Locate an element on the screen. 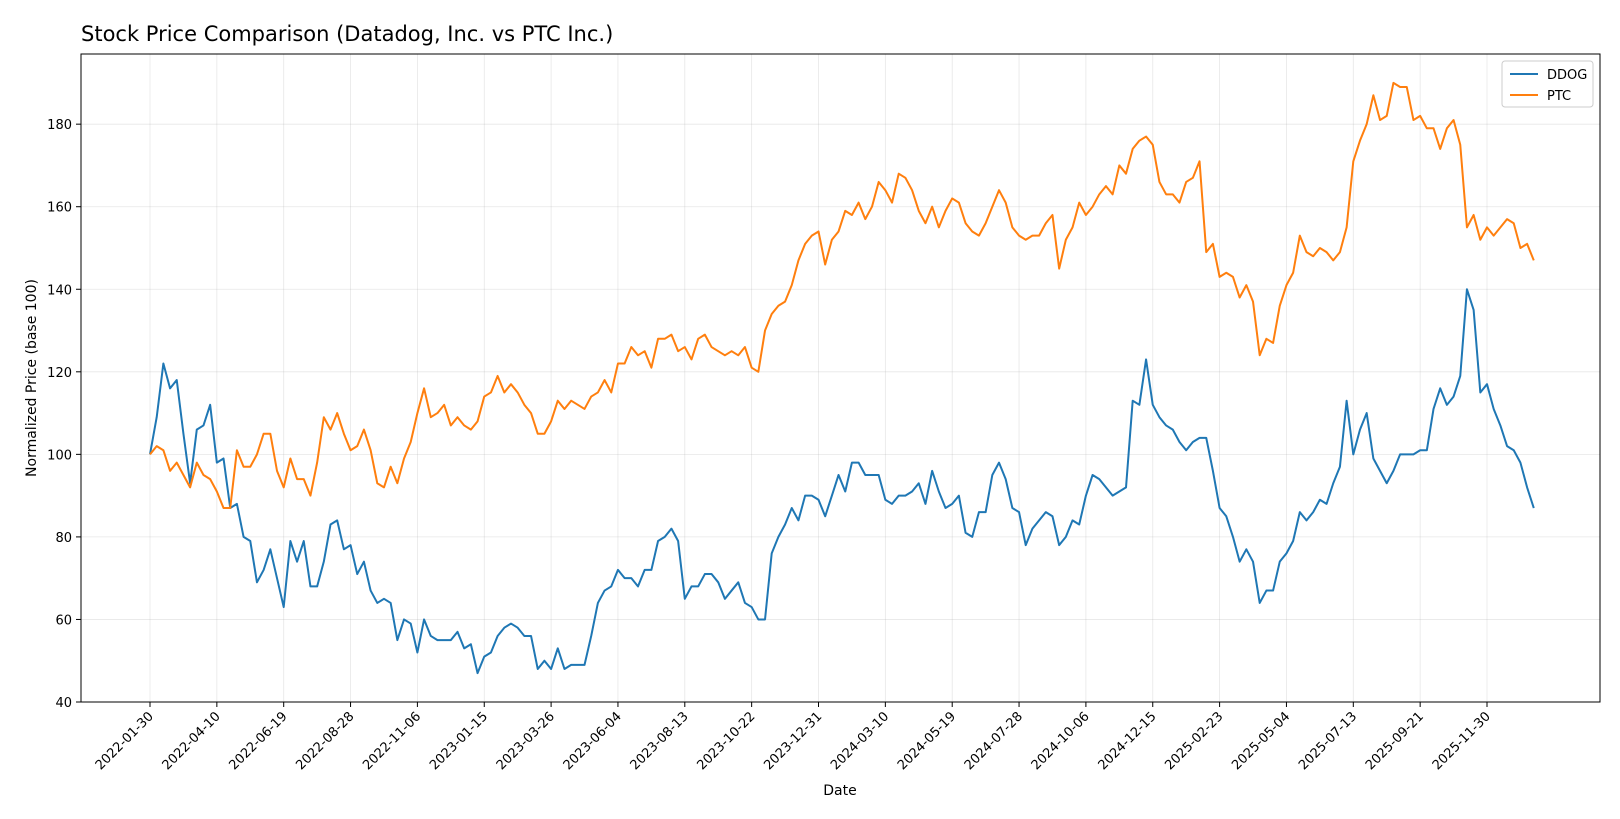 The height and width of the screenshot is (819, 1620). legend: DDOG PTC is located at coordinates (1547, 84).